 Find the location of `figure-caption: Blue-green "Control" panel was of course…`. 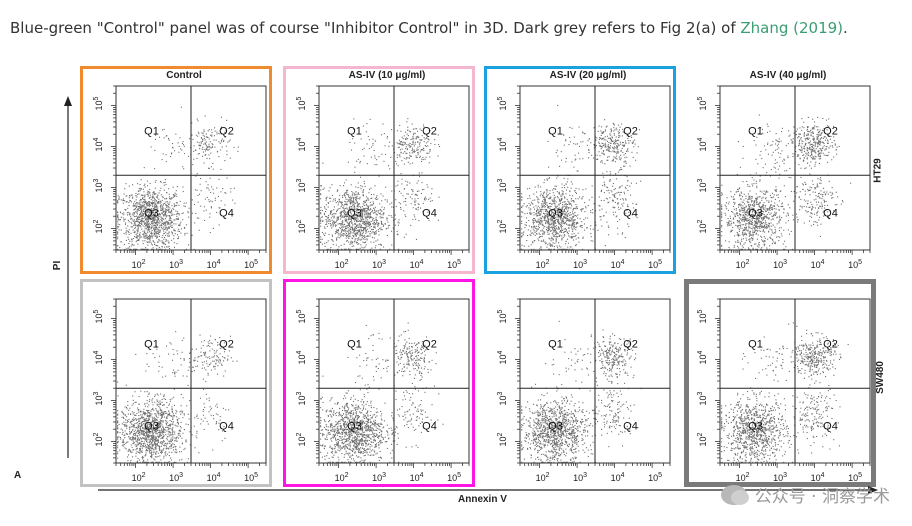

figure-caption: Blue-green "Control" panel was of course… is located at coordinates (455, 28).